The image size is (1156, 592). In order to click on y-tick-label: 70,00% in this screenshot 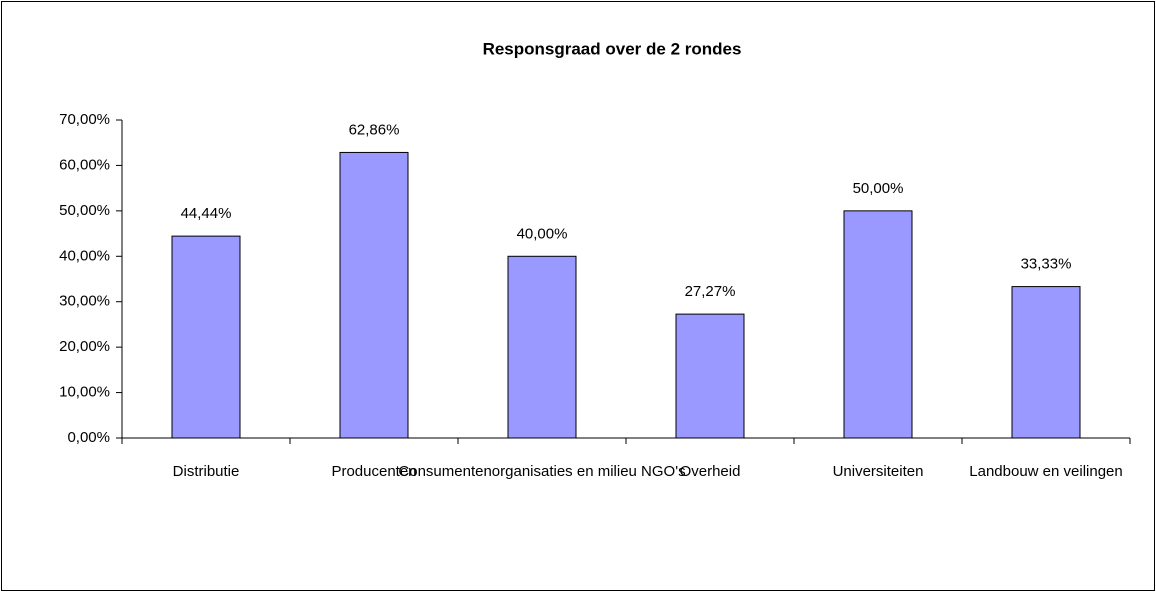, I will do `click(84, 119)`.